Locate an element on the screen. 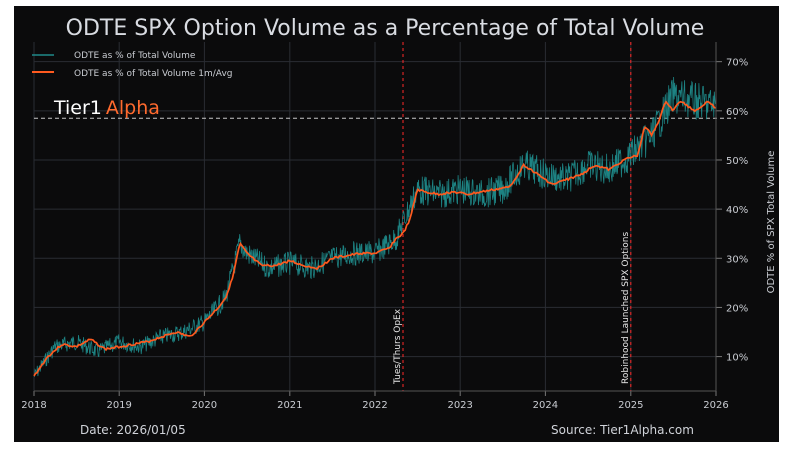 The height and width of the screenshot is (458, 800). x-tick-label: 2018 is located at coordinates (33, 405).